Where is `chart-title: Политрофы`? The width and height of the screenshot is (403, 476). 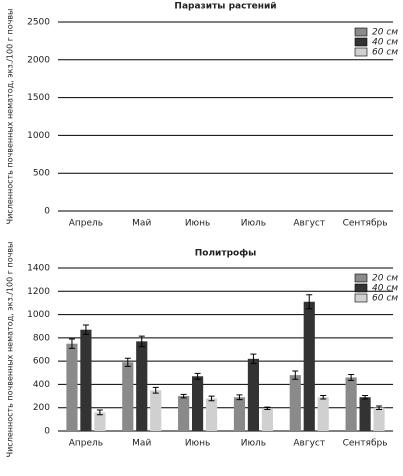
chart-title: Политрофы is located at coordinates (226, 254).